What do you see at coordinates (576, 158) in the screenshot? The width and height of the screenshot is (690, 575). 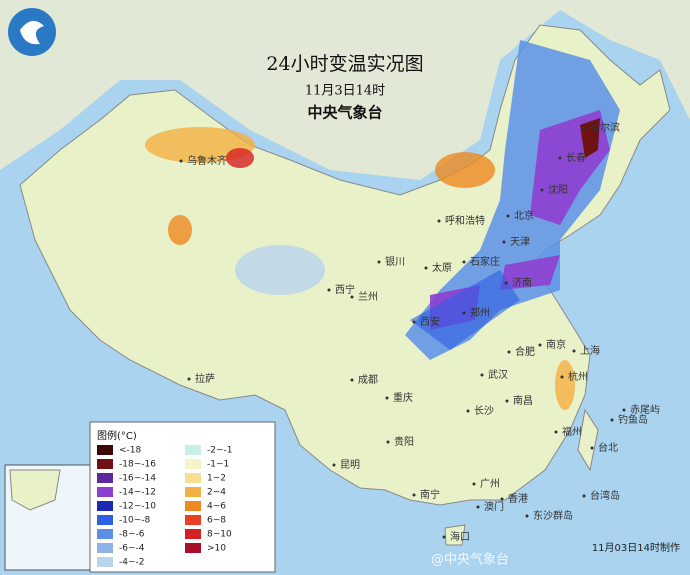 I see `city-label: 长春` at bounding box center [576, 158].